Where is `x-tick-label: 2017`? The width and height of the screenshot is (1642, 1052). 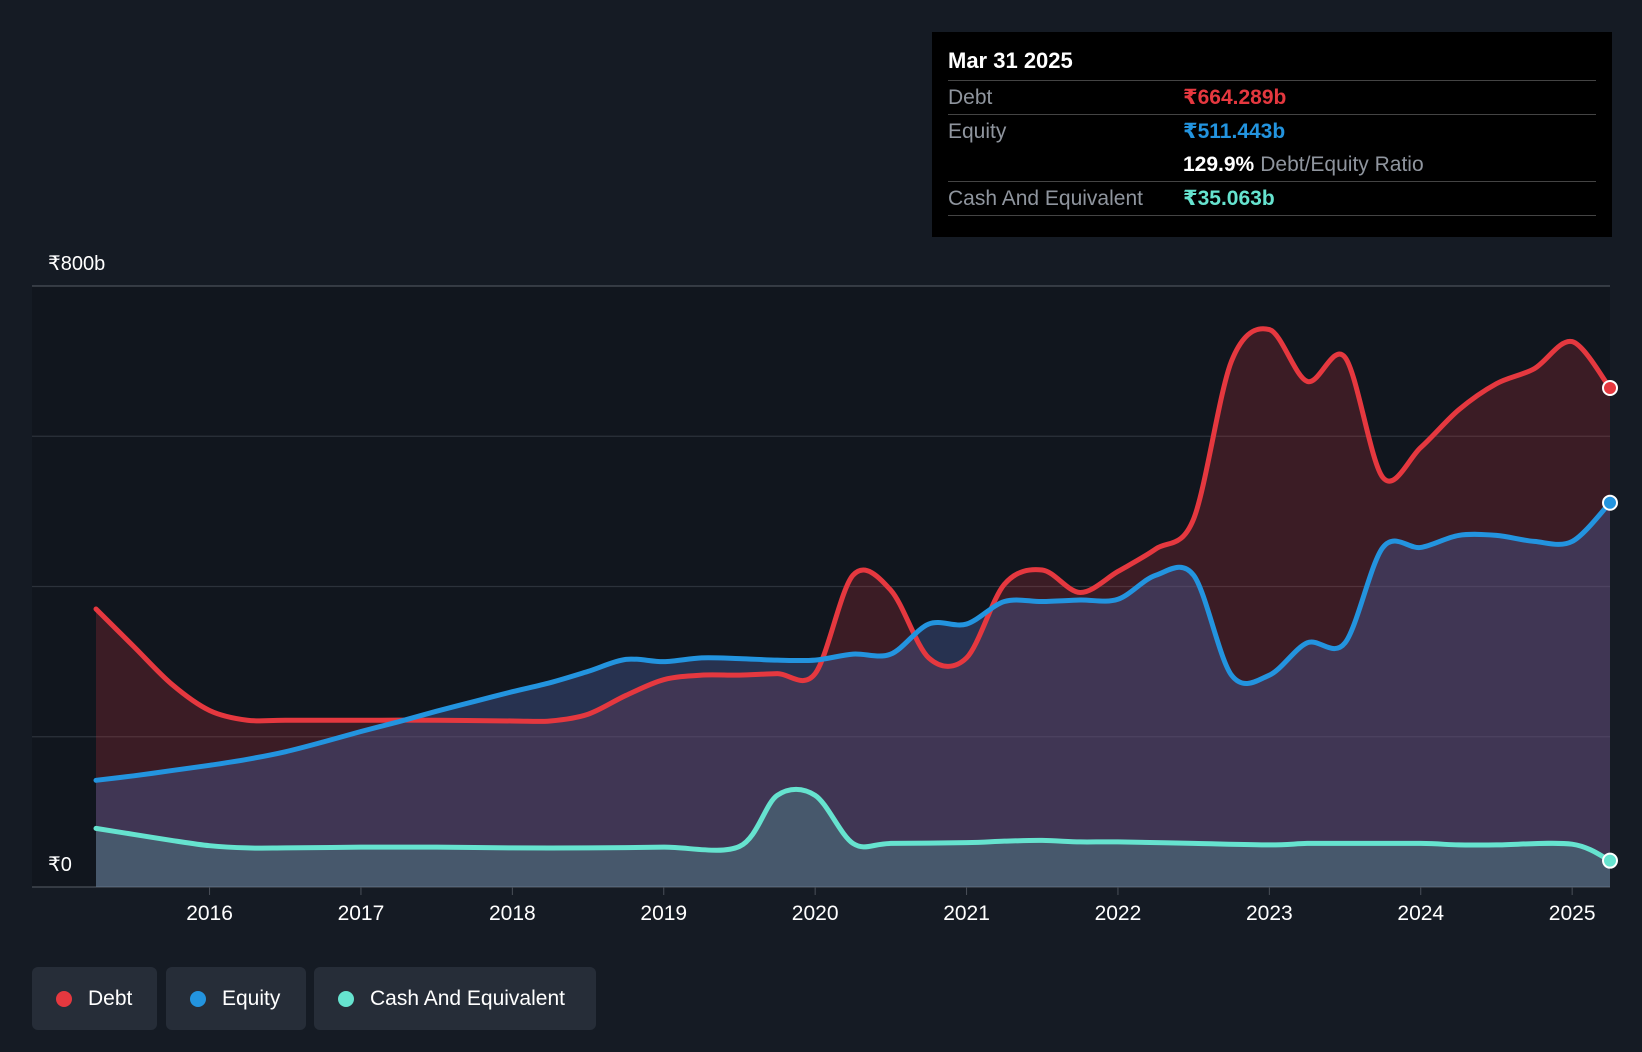 x-tick-label: 2017 is located at coordinates (361, 913).